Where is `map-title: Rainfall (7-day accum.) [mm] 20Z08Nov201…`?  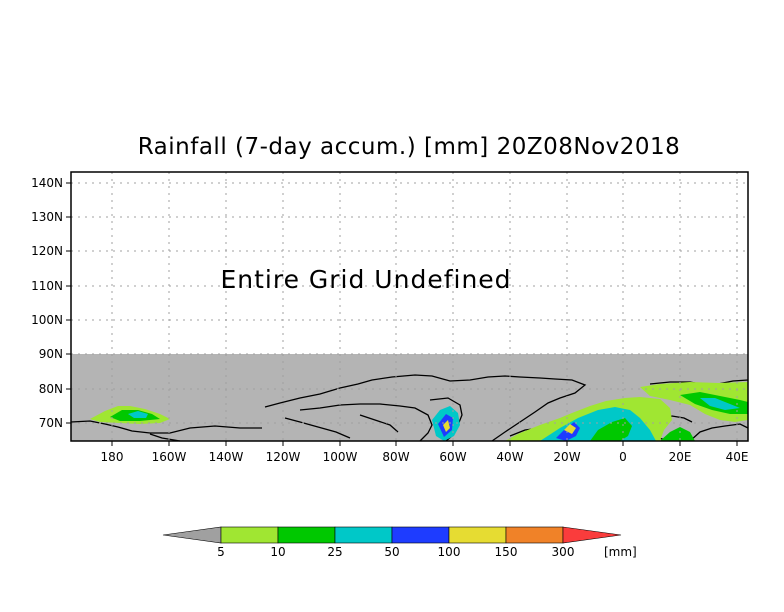
map-title: Rainfall (7-day accum.) [mm] 20Z08Nov201… is located at coordinates (409, 147).